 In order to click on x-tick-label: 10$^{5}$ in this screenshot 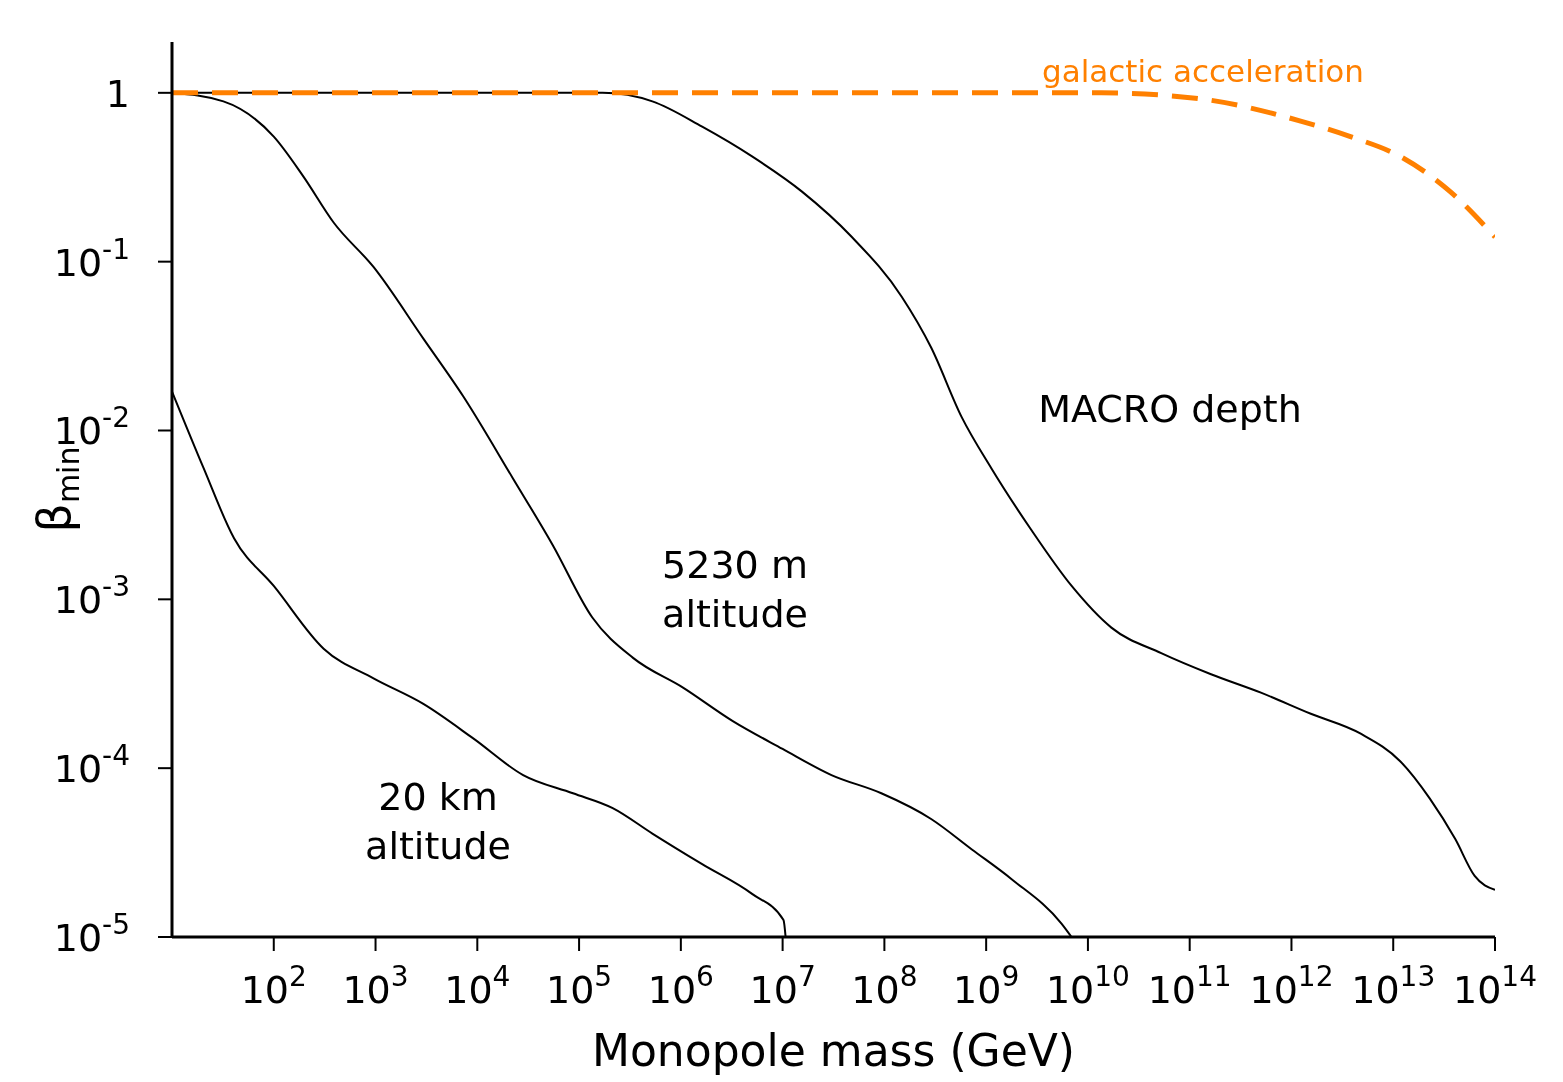, I will do `click(579, 986)`.